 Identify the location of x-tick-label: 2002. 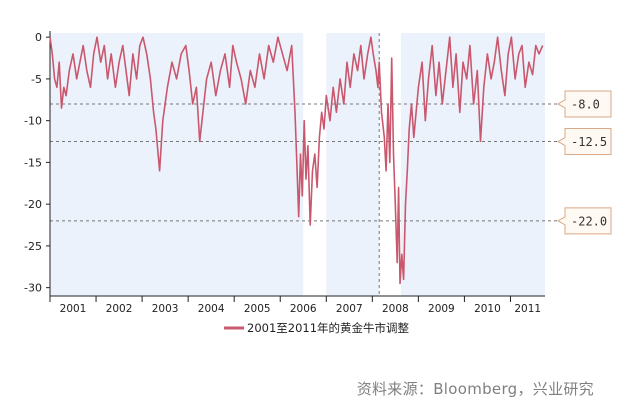
(119, 309).